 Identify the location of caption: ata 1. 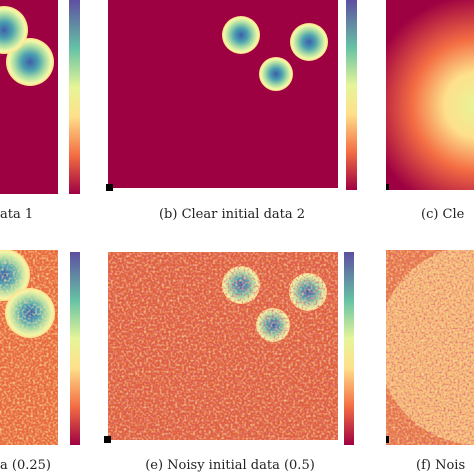
(16, 214).